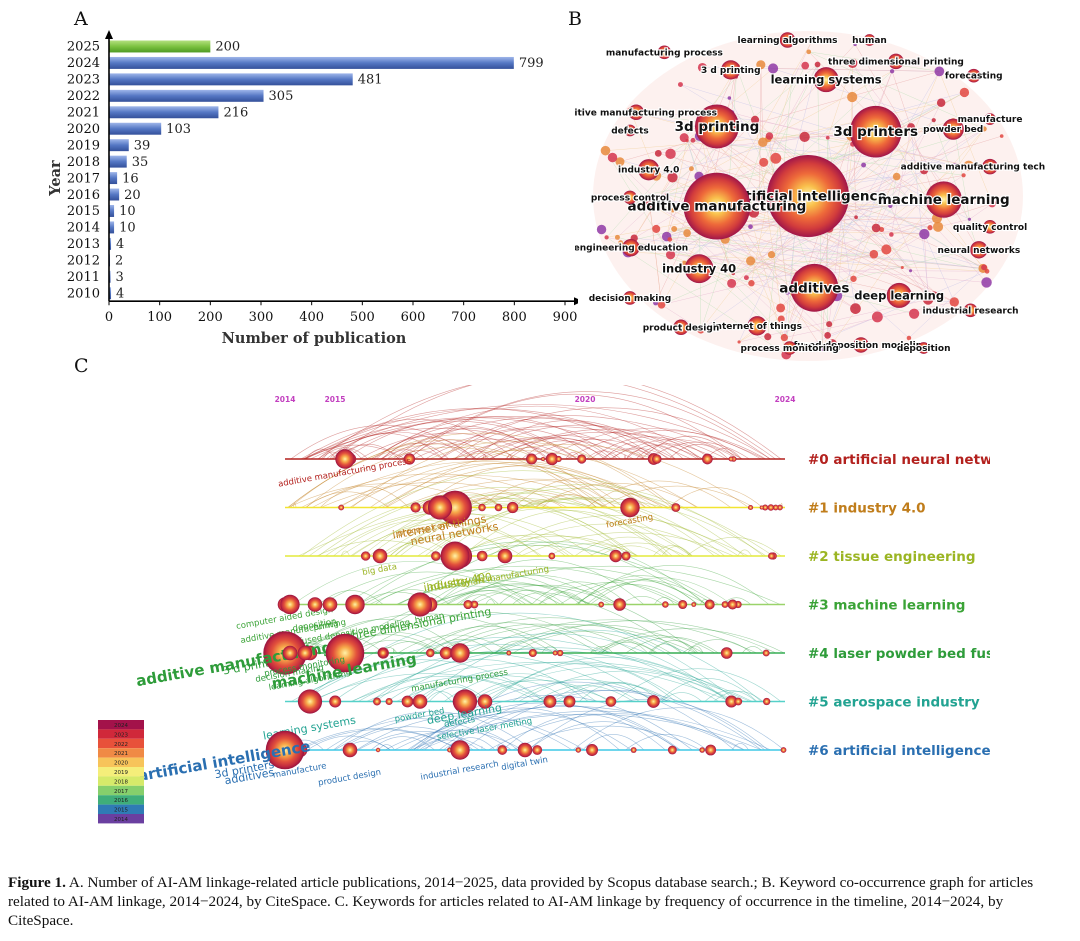  I want to click on network-node-label: 3 d printing, so click(731, 71).